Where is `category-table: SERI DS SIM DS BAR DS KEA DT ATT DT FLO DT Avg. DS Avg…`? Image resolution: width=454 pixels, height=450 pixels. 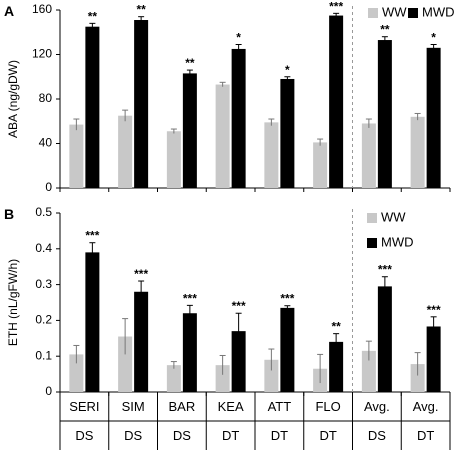
category-table: SERI DS SIM DS BAR DS KEA DT ATT DT FLO DT Avg. DS Avg… is located at coordinates (255, 421).